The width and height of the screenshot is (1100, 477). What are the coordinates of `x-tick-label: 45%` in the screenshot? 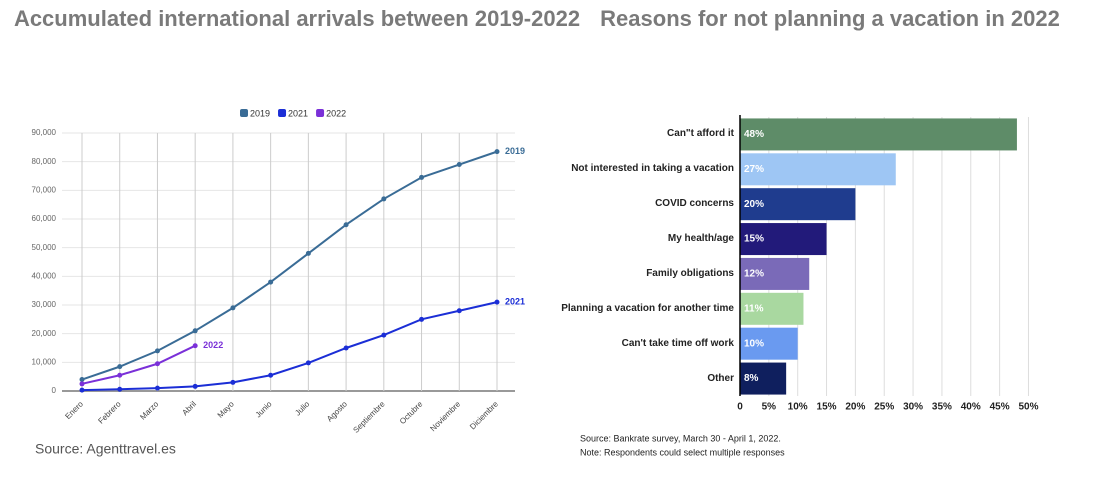 It's located at (1000, 407).